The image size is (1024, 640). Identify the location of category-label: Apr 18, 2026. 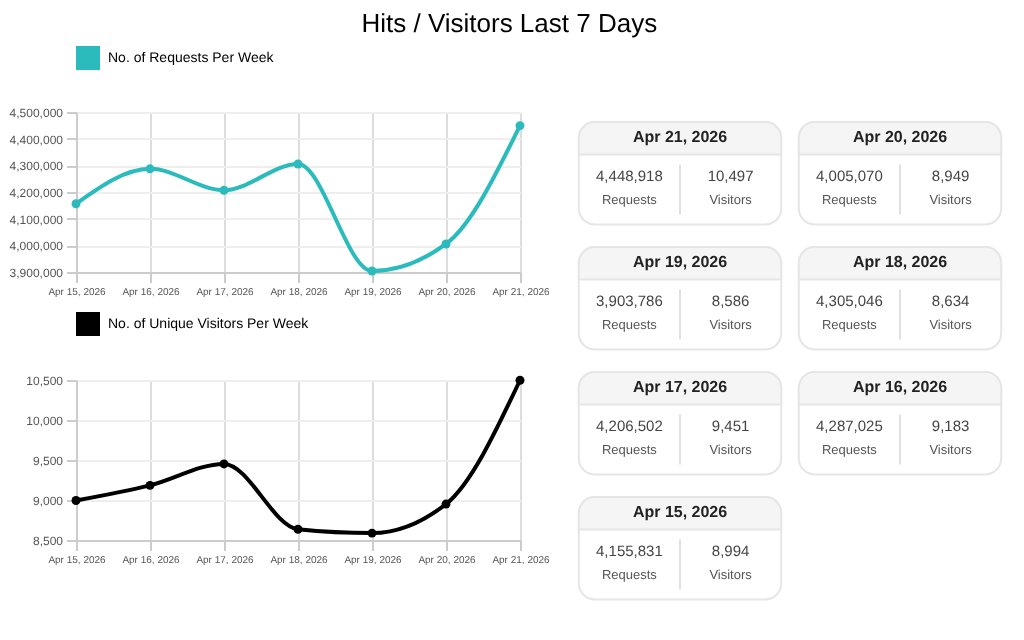
(900, 262).